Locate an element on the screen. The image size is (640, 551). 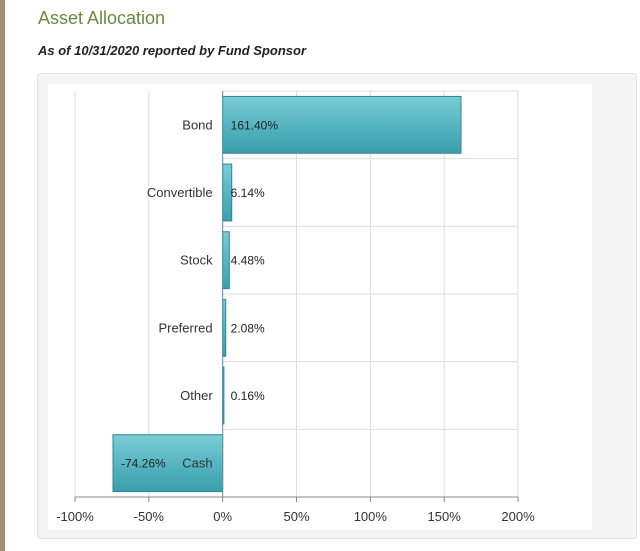
value-label: 2.08% is located at coordinates (248, 328).